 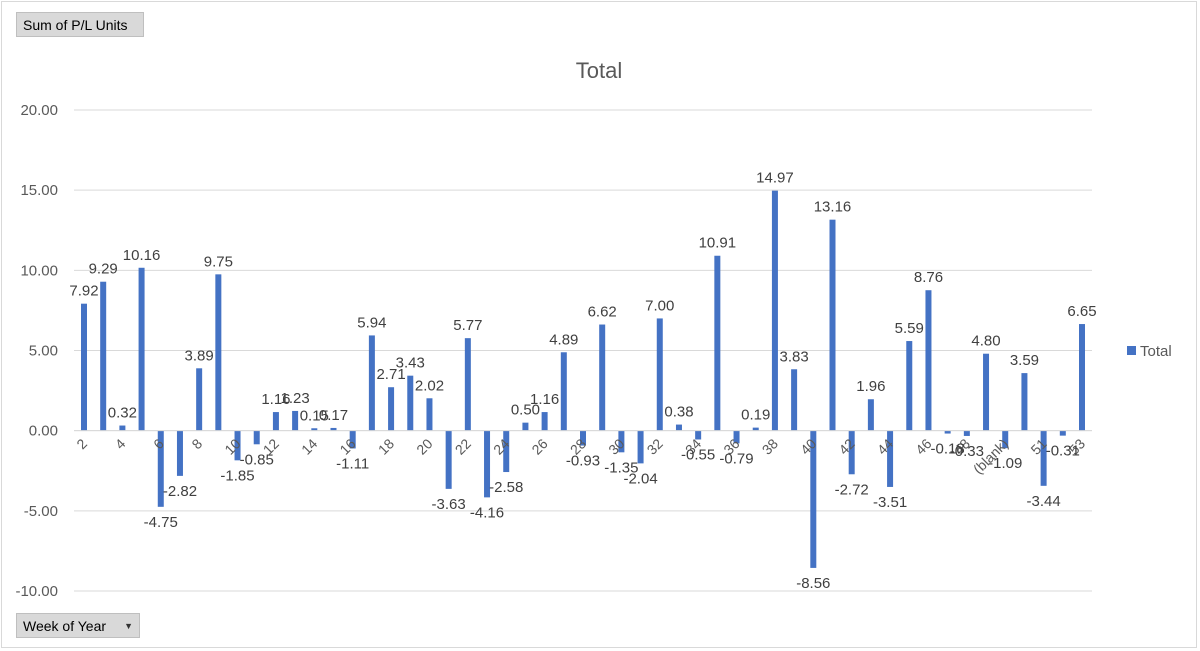 I want to click on values-field-label: Sum of P/L Units, so click(x=75, y=24).